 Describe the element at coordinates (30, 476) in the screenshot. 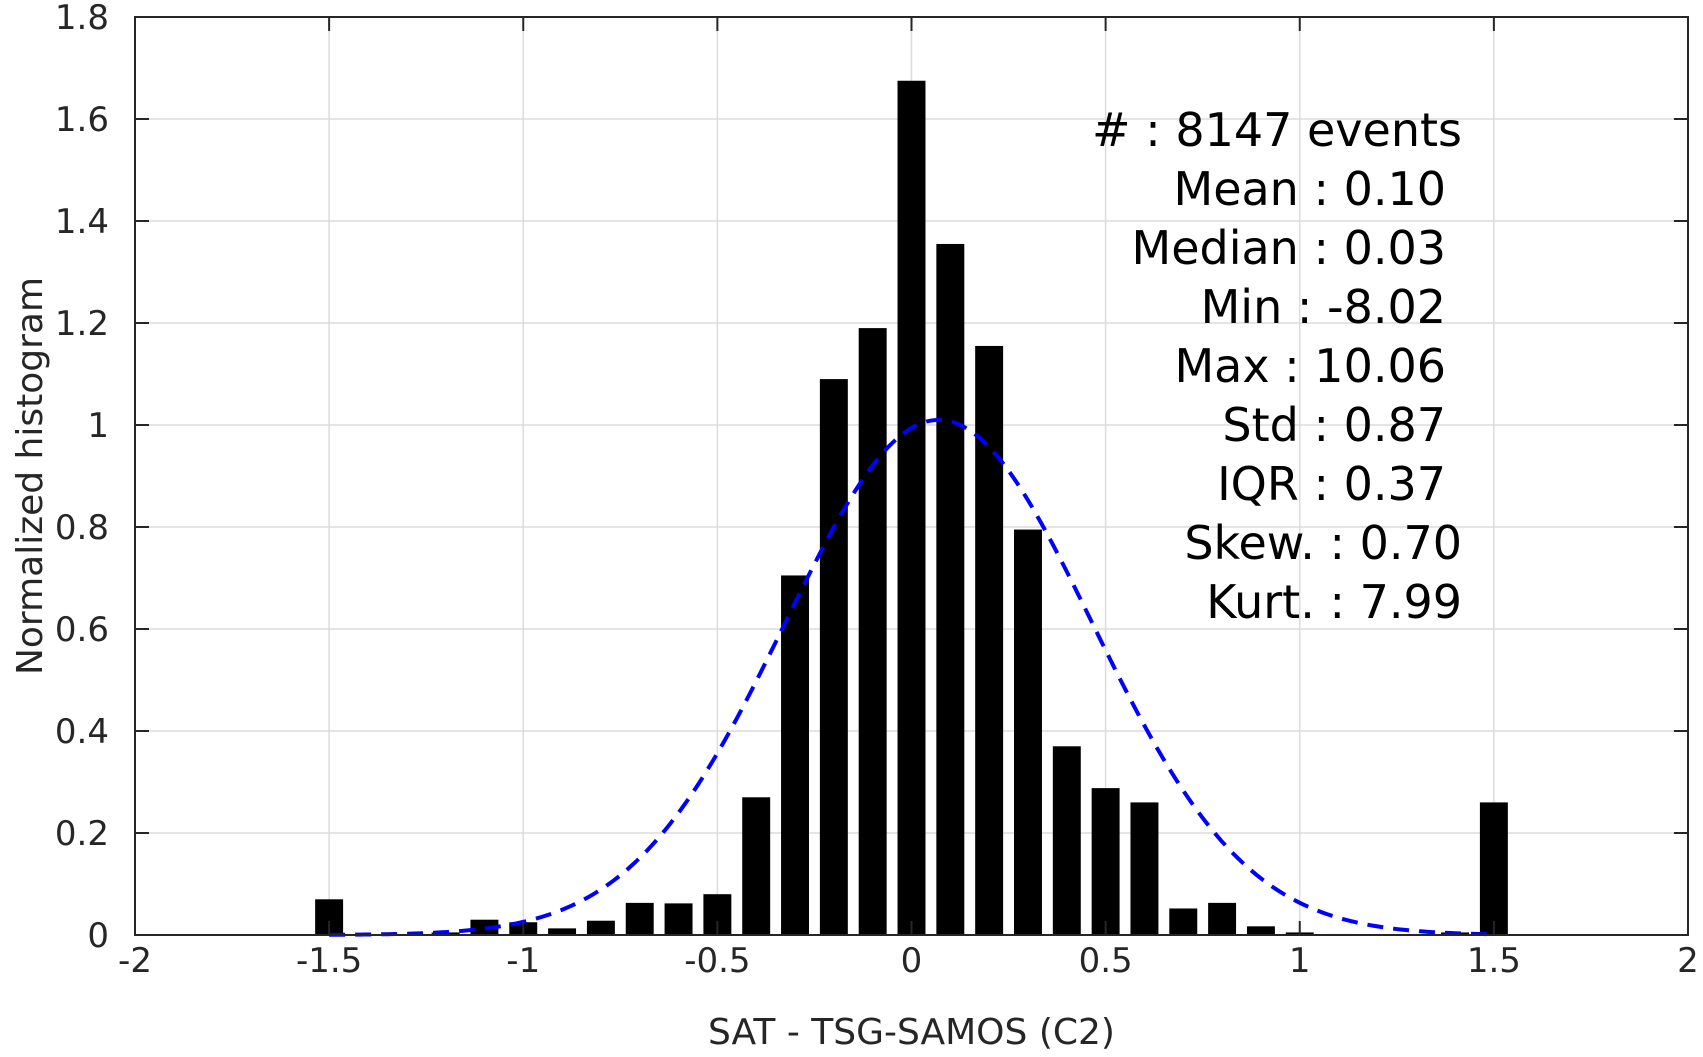

I see `y-axis-label: Normalized histogram` at that location.